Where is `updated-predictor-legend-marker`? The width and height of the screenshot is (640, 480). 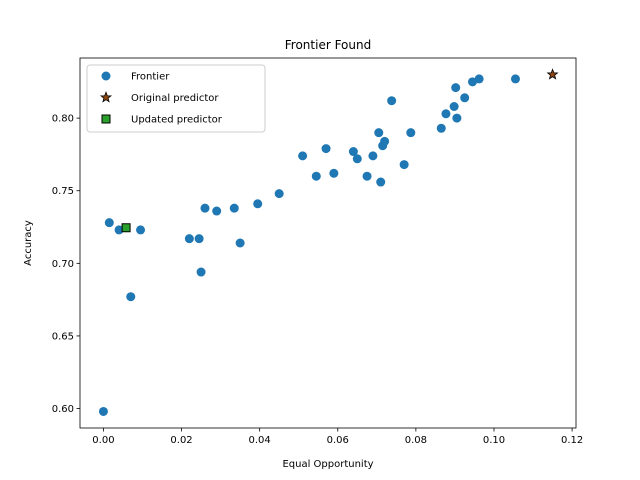 updated-predictor-legend-marker is located at coordinates (106, 119).